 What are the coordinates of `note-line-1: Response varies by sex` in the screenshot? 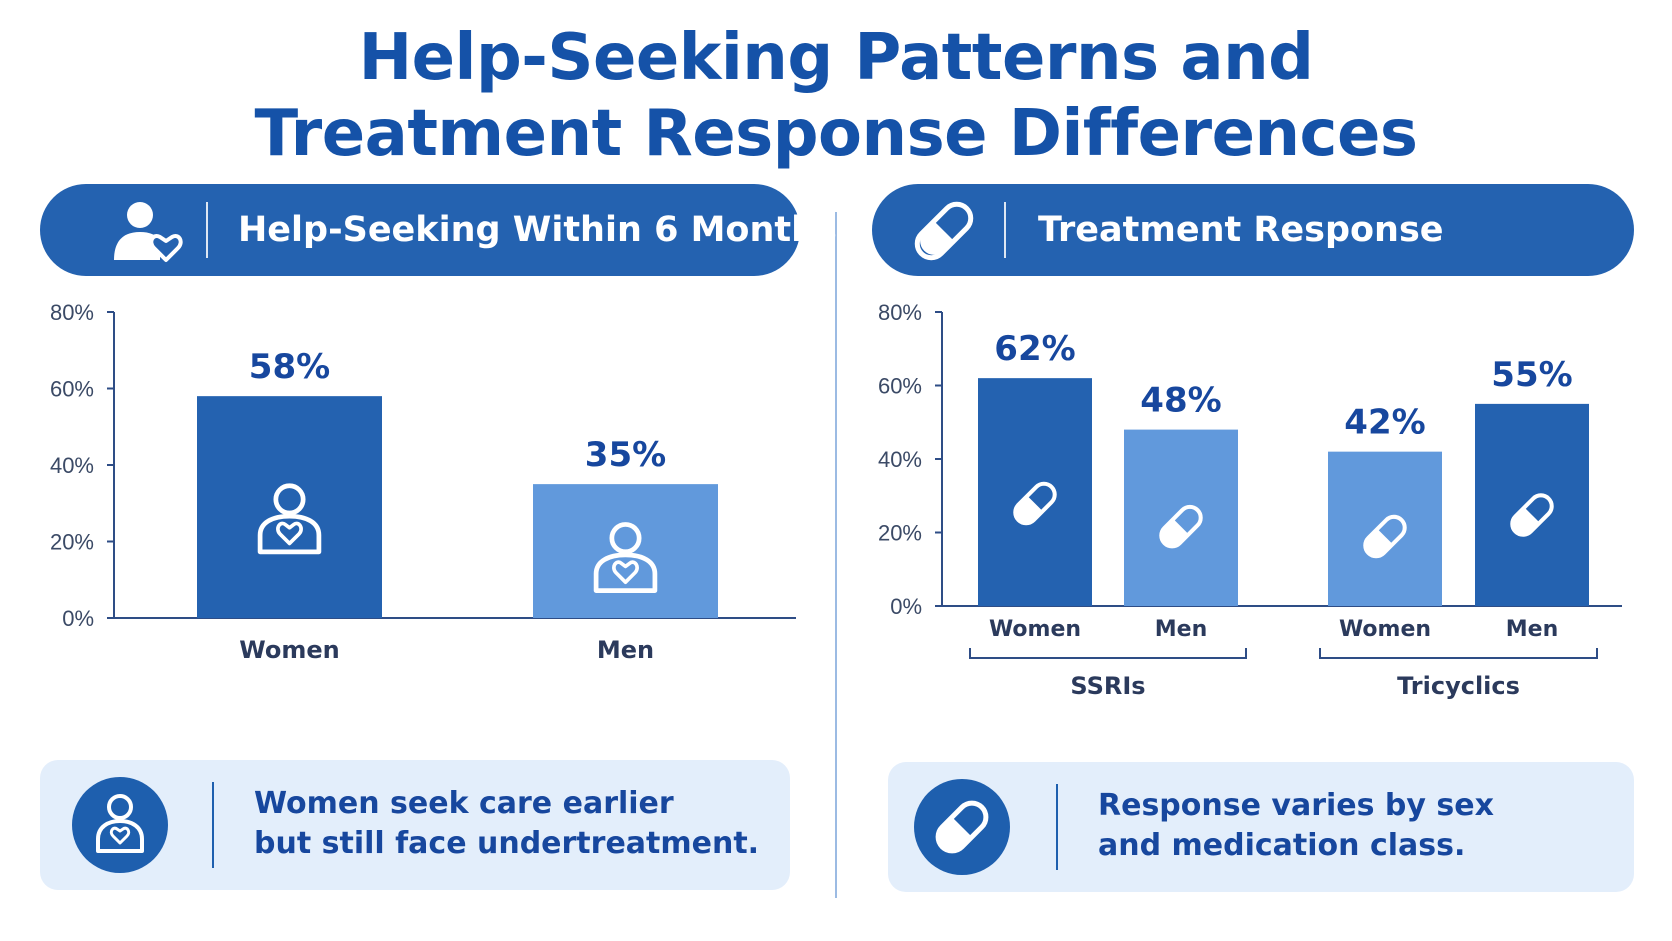 It's located at (1296, 805).